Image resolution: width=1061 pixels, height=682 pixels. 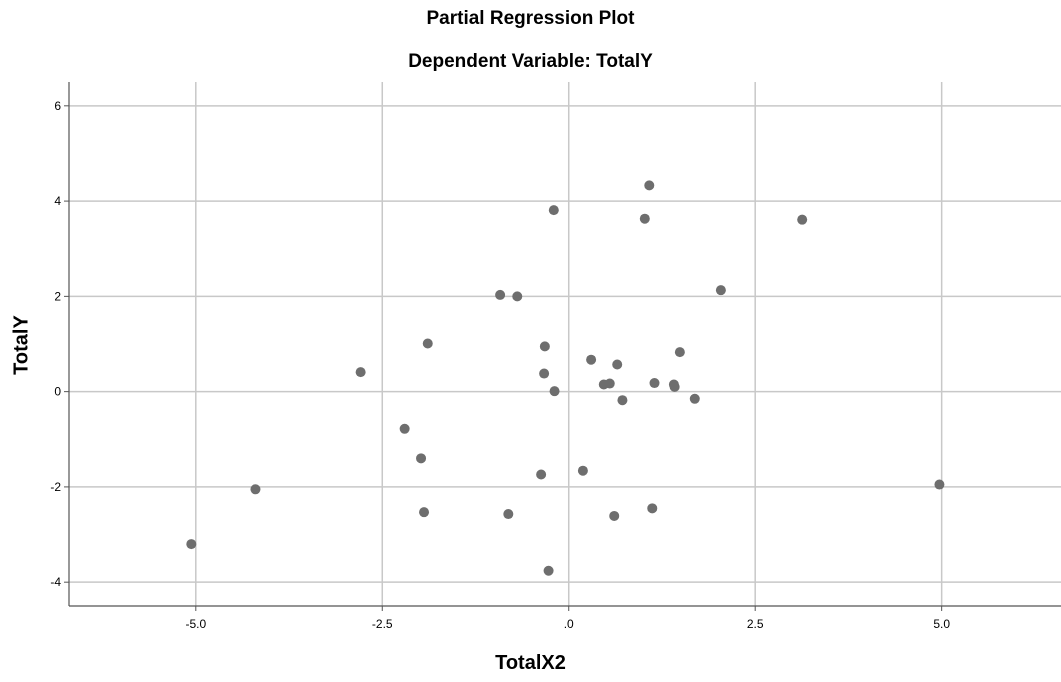 I want to click on y-tick-label: 0, so click(x=57, y=392).